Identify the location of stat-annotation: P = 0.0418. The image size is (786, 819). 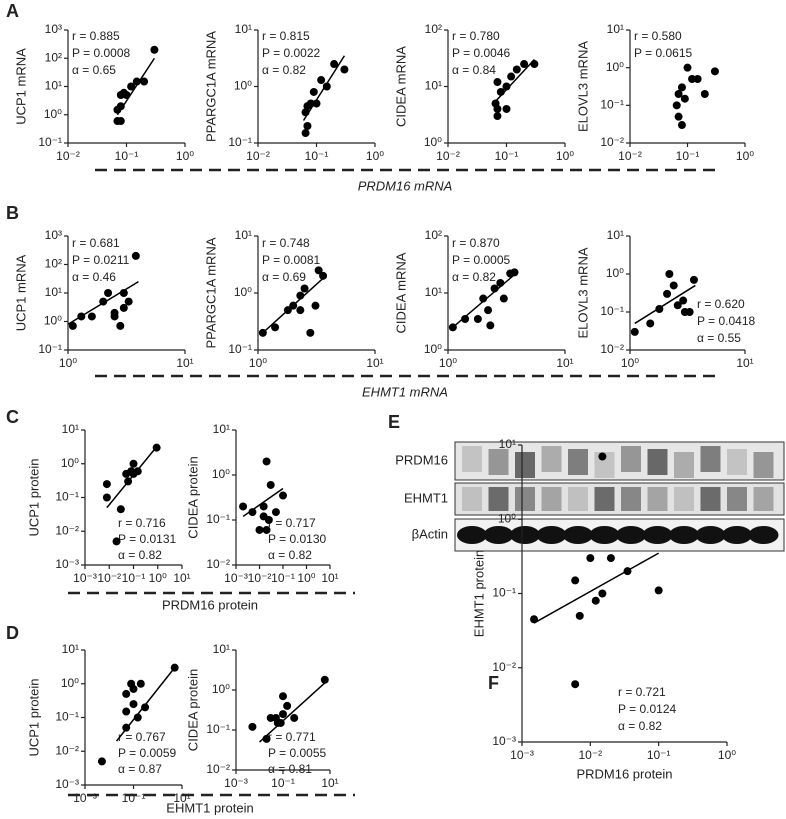
(726, 321).